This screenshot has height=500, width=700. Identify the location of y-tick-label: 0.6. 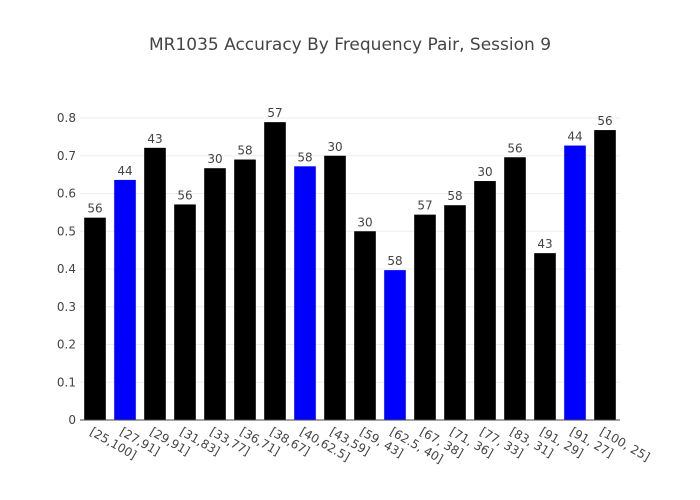
(66, 194).